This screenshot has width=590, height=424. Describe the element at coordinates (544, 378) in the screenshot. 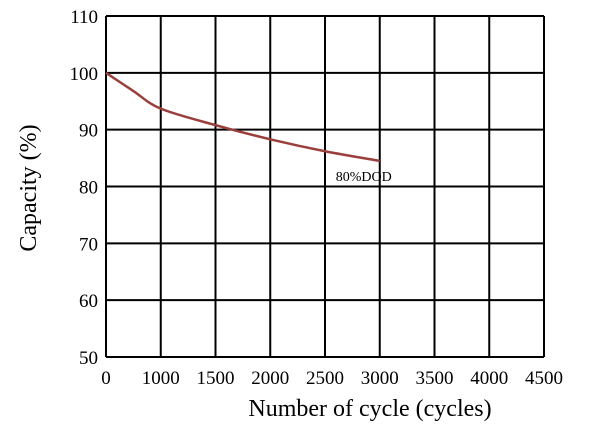

I see `x-tick-label: 4500` at that location.